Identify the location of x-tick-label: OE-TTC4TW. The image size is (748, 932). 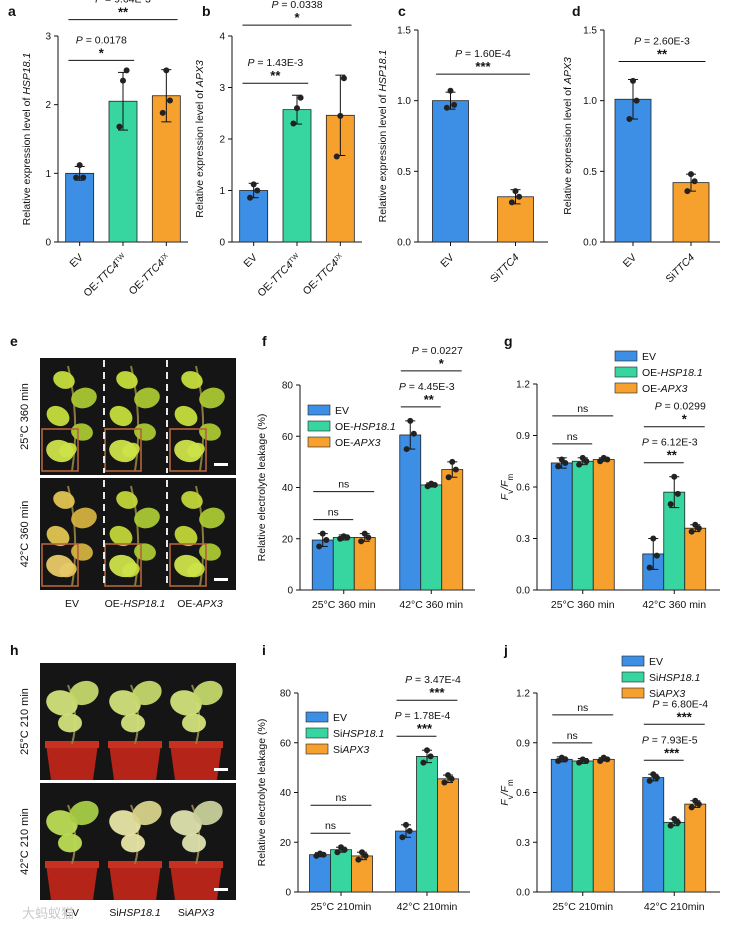
(105, 275).